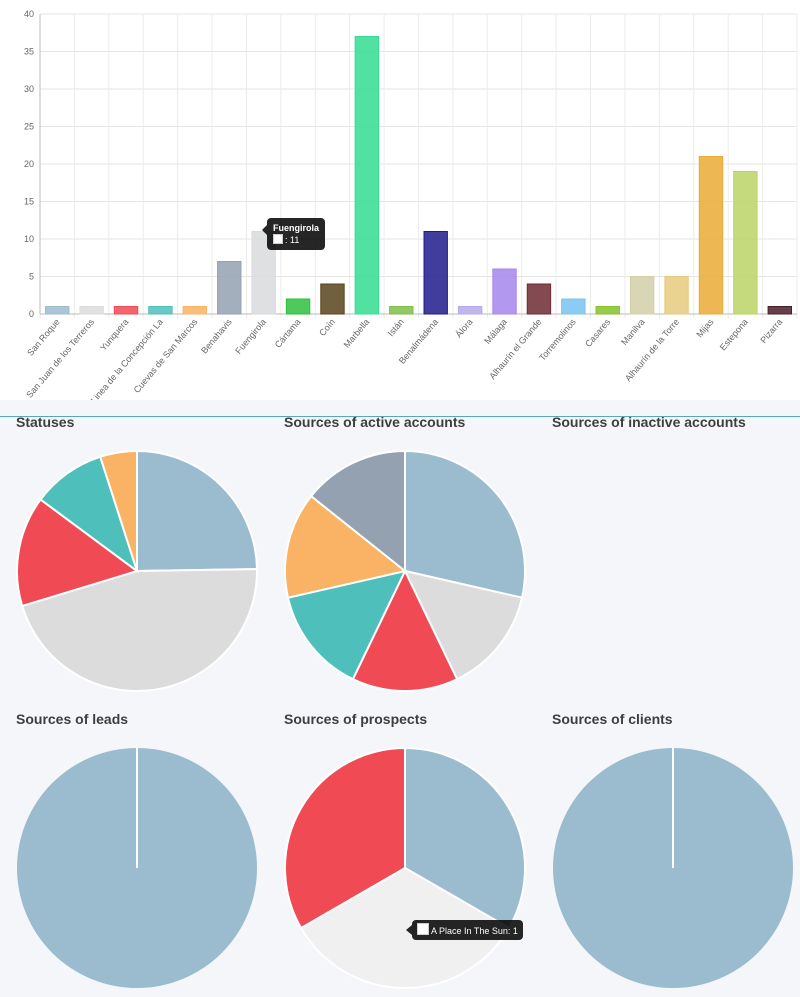  I want to click on x-tick-label: Cuevas de San Marcos, so click(166, 355).